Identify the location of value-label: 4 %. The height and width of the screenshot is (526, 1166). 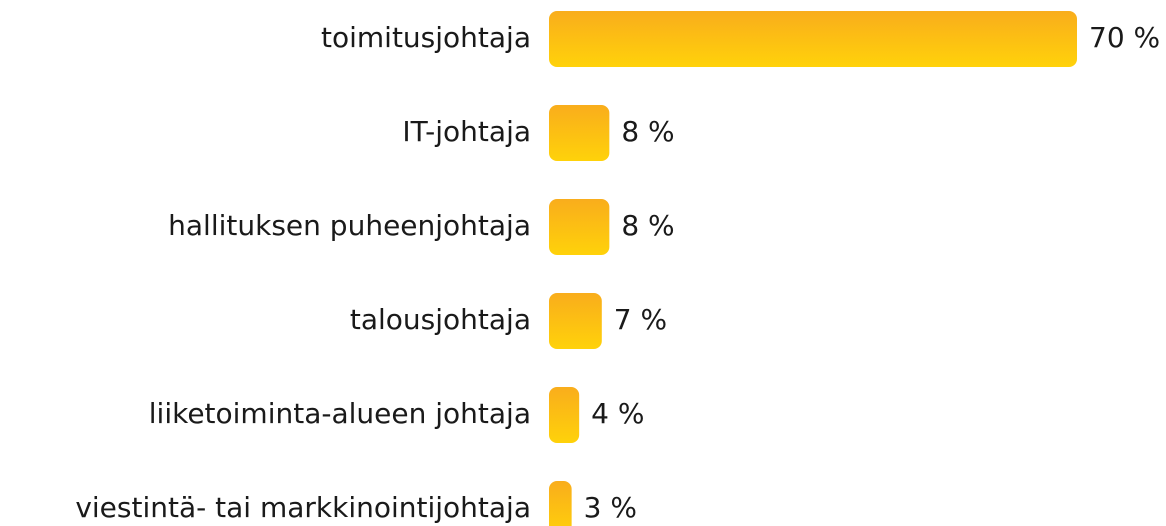
(617, 413).